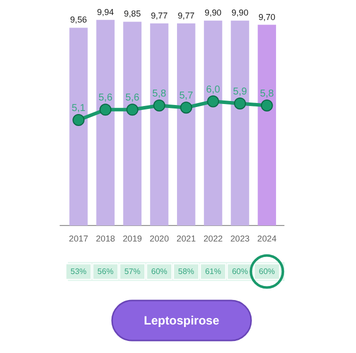 The image size is (356, 353). What do you see at coordinates (213, 239) in the screenshot?
I see `x-tick-label: 2022` at bounding box center [213, 239].